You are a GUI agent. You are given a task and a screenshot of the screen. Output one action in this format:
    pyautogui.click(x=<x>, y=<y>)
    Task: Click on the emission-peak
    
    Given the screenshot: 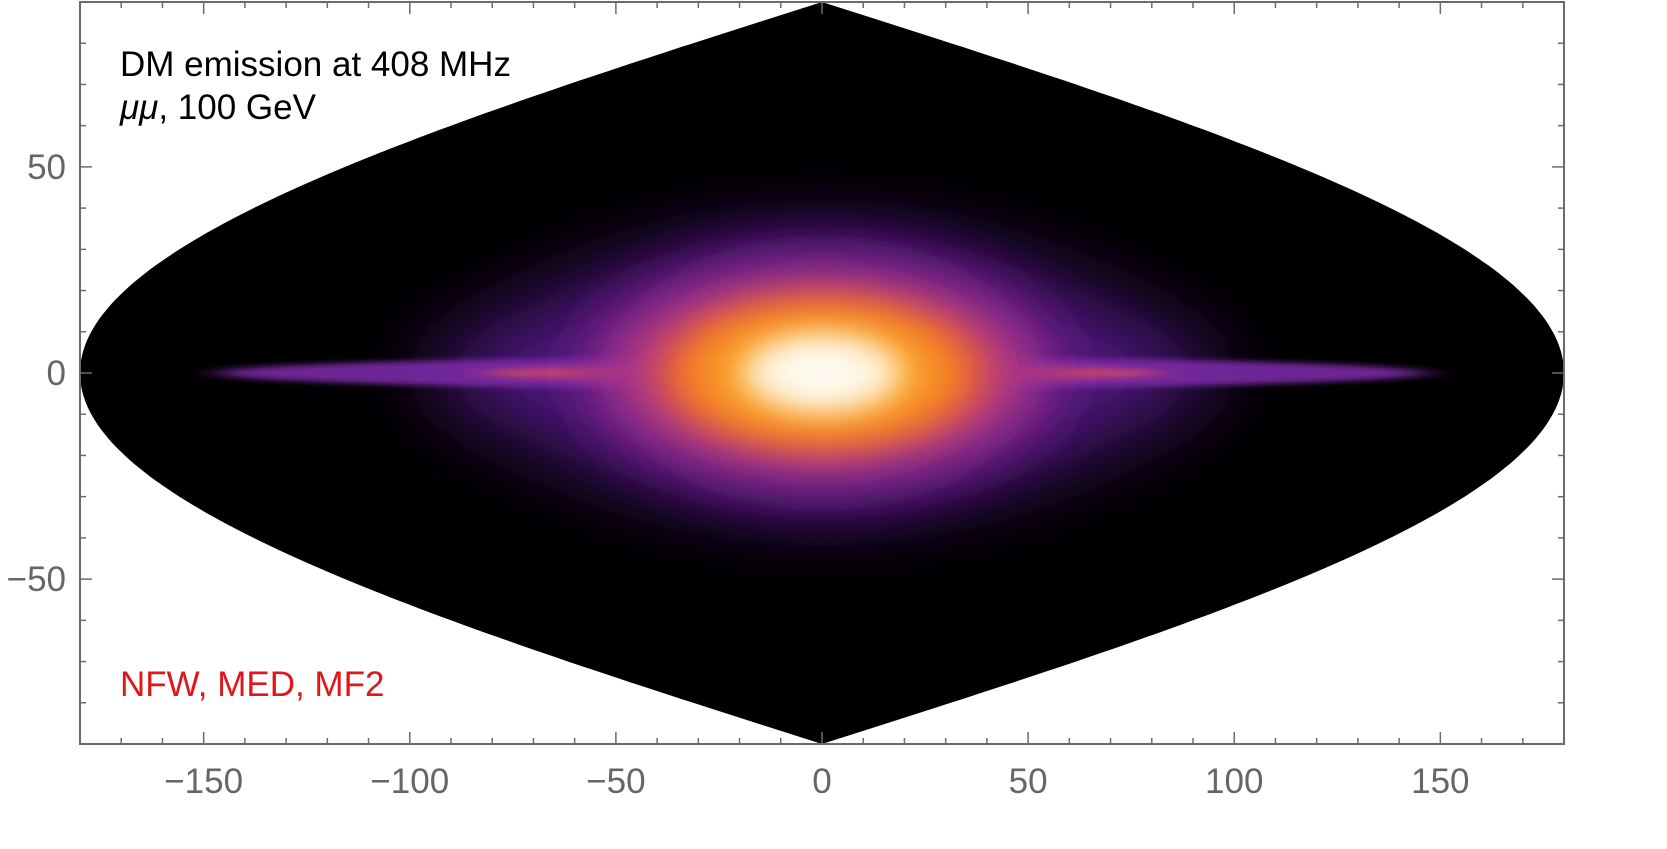 What is the action you would take?
    pyautogui.click(x=822, y=373)
    